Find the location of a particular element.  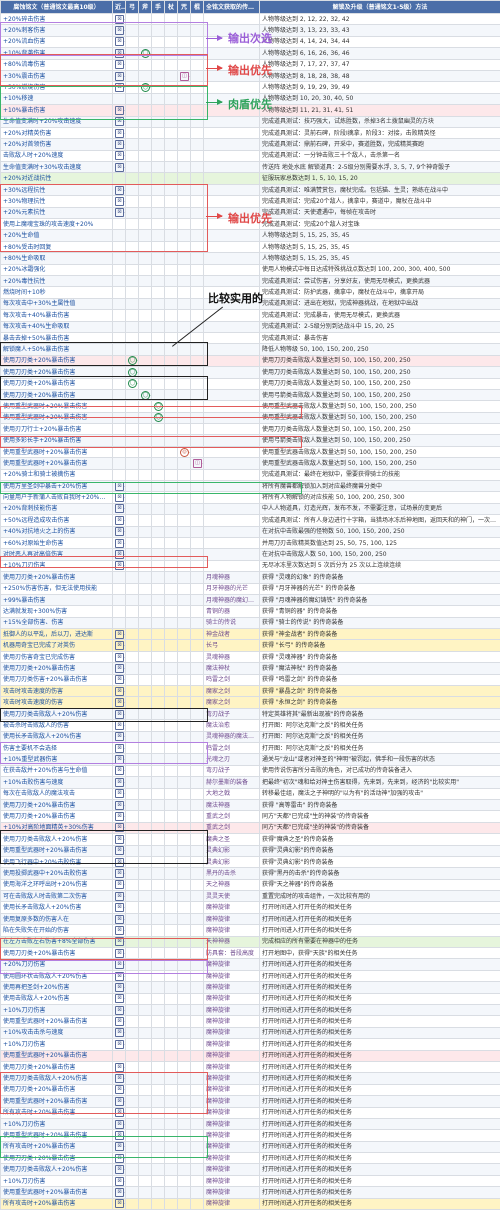

legendary-gear: 魔神旋律 is located at coordinates (232, 918).